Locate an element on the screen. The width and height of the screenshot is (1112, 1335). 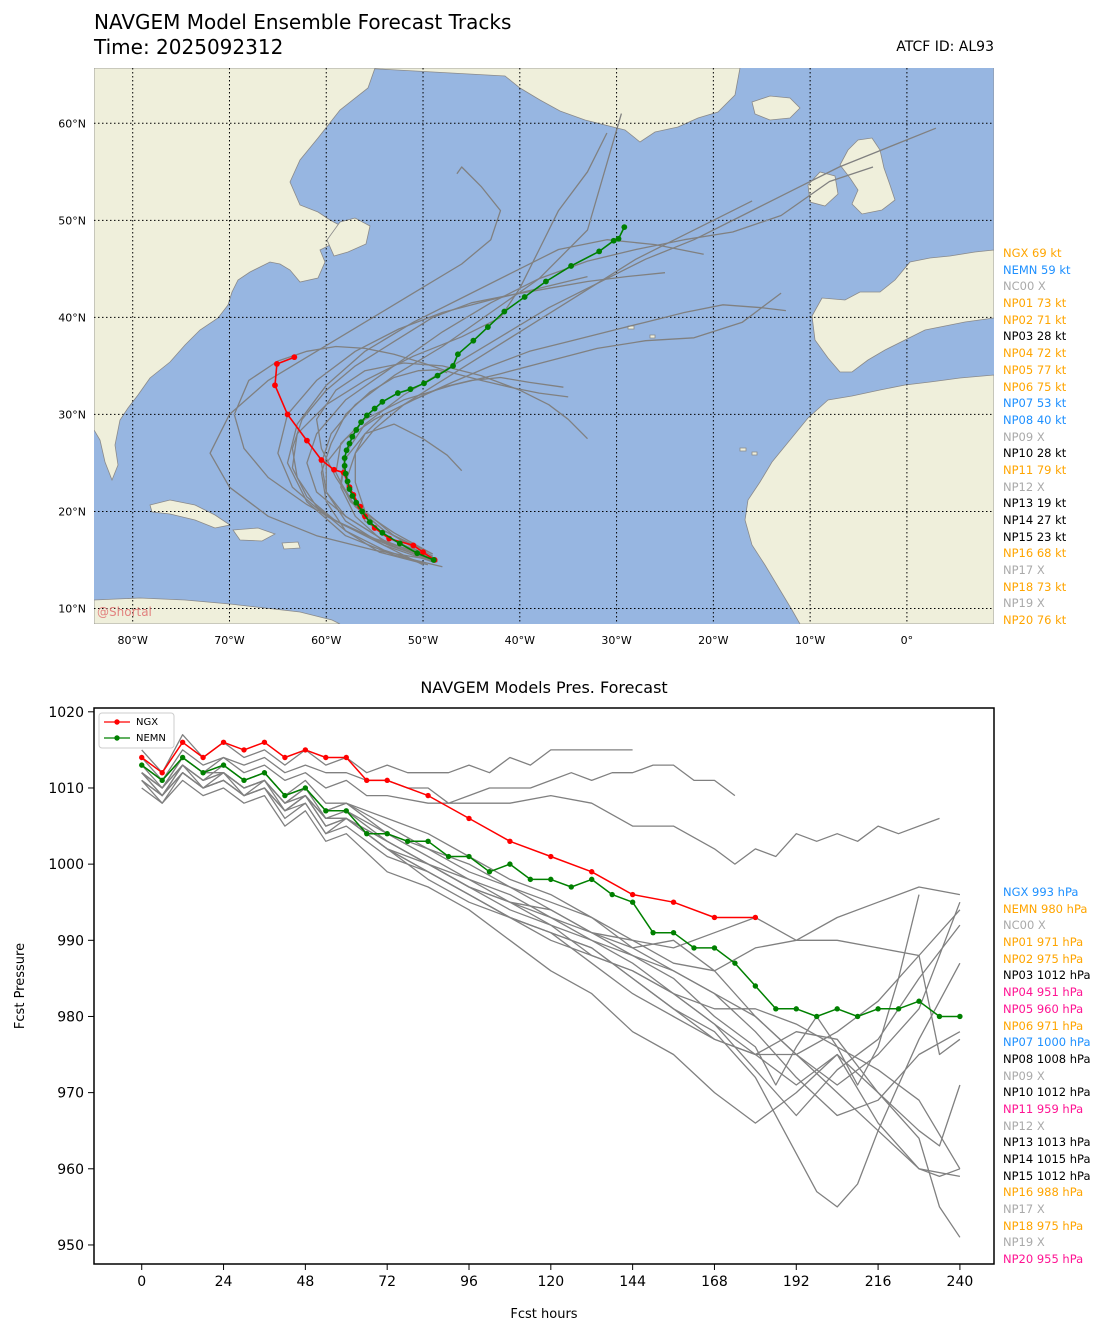
track-legend-item: NP01 73 kt is located at coordinates (1035, 303).